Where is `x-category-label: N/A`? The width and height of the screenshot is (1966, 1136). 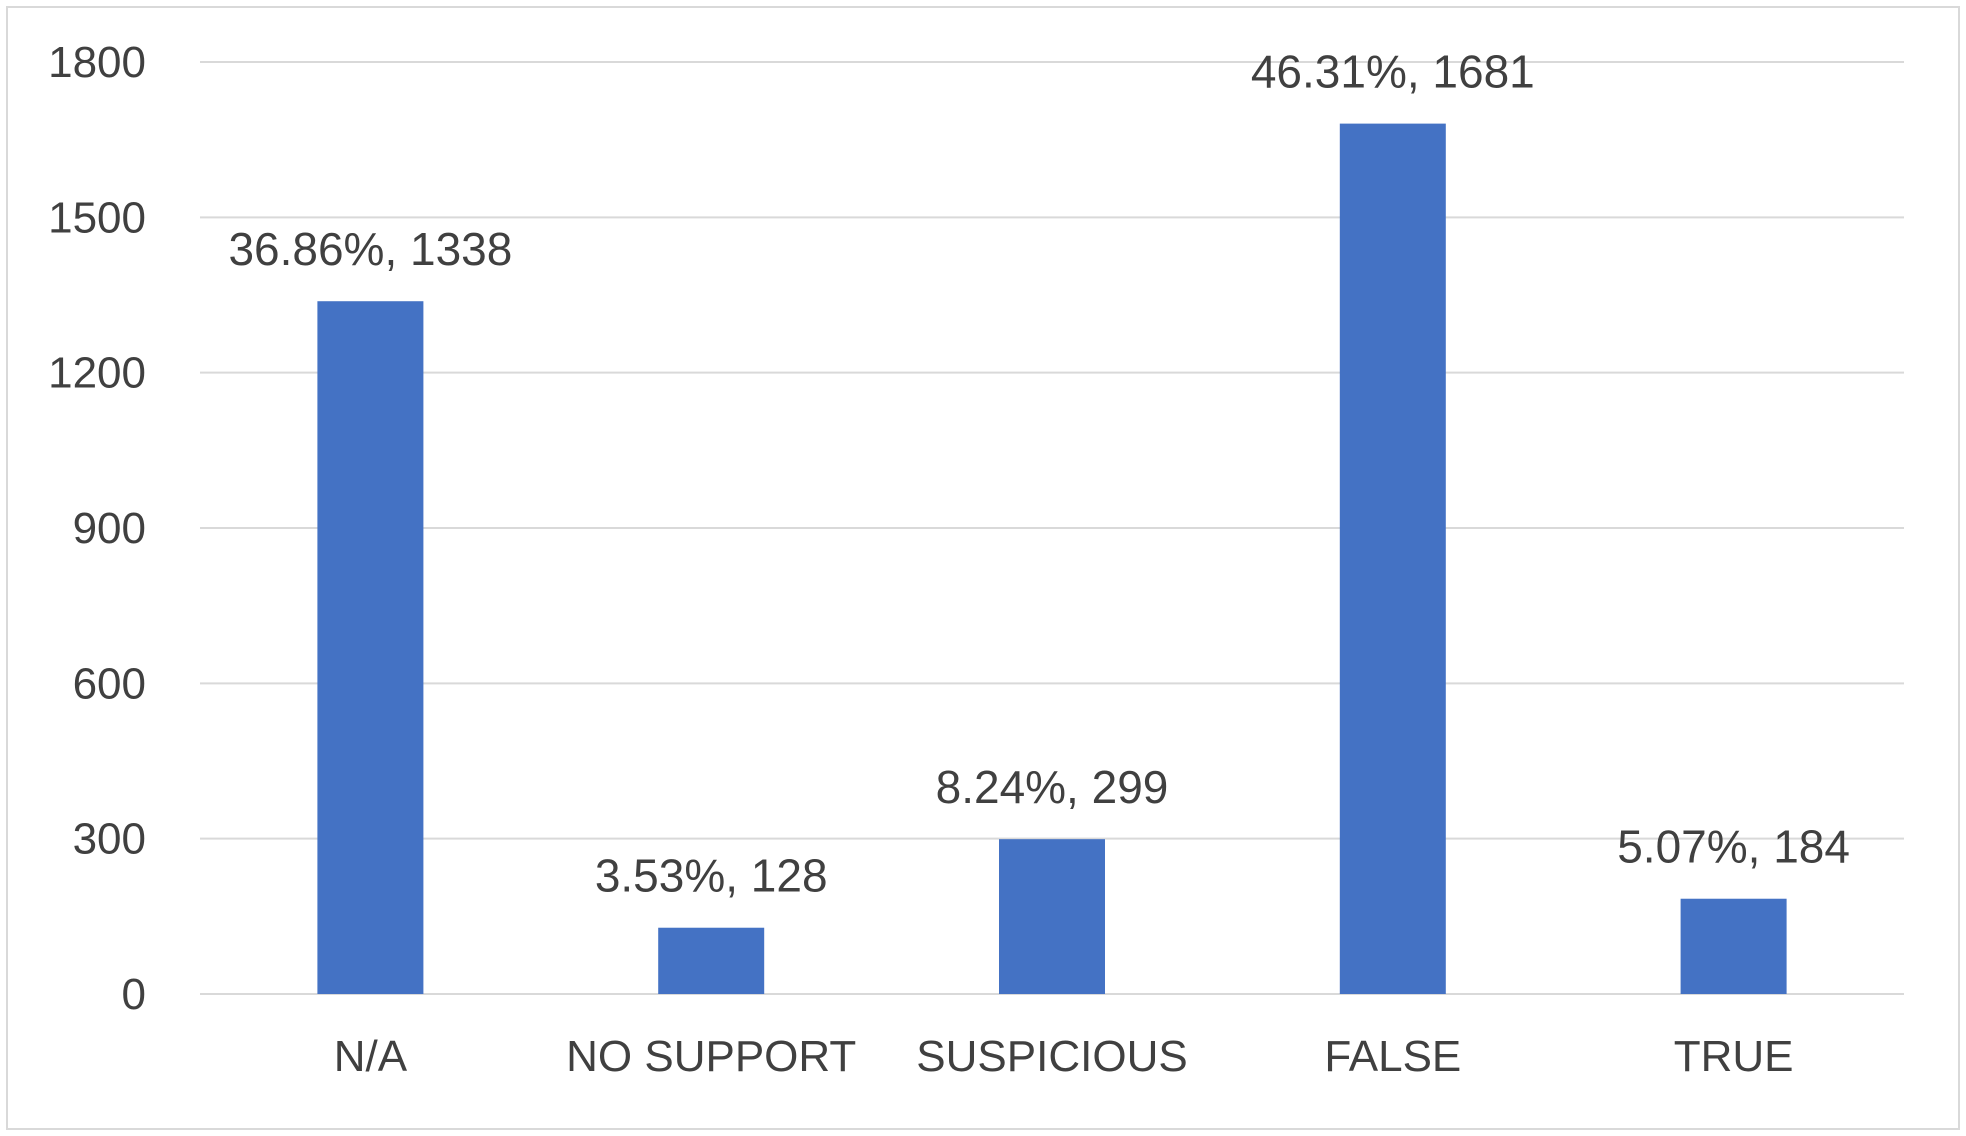
x-category-label: N/A is located at coordinates (371, 1056).